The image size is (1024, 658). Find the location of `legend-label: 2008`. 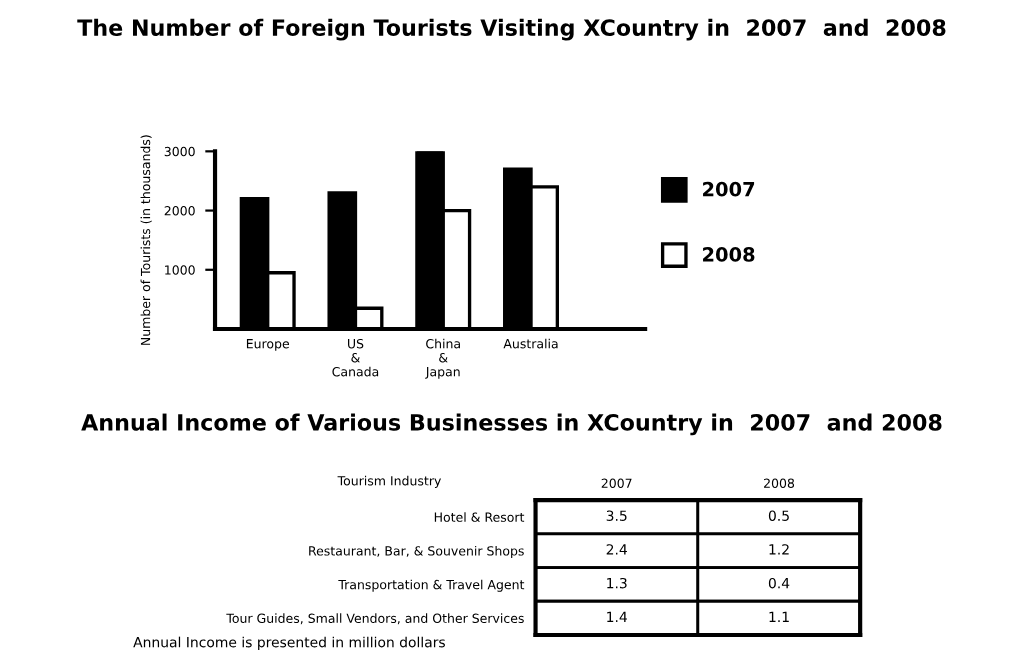

legend-label: 2008 is located at coordinates (729, 254).